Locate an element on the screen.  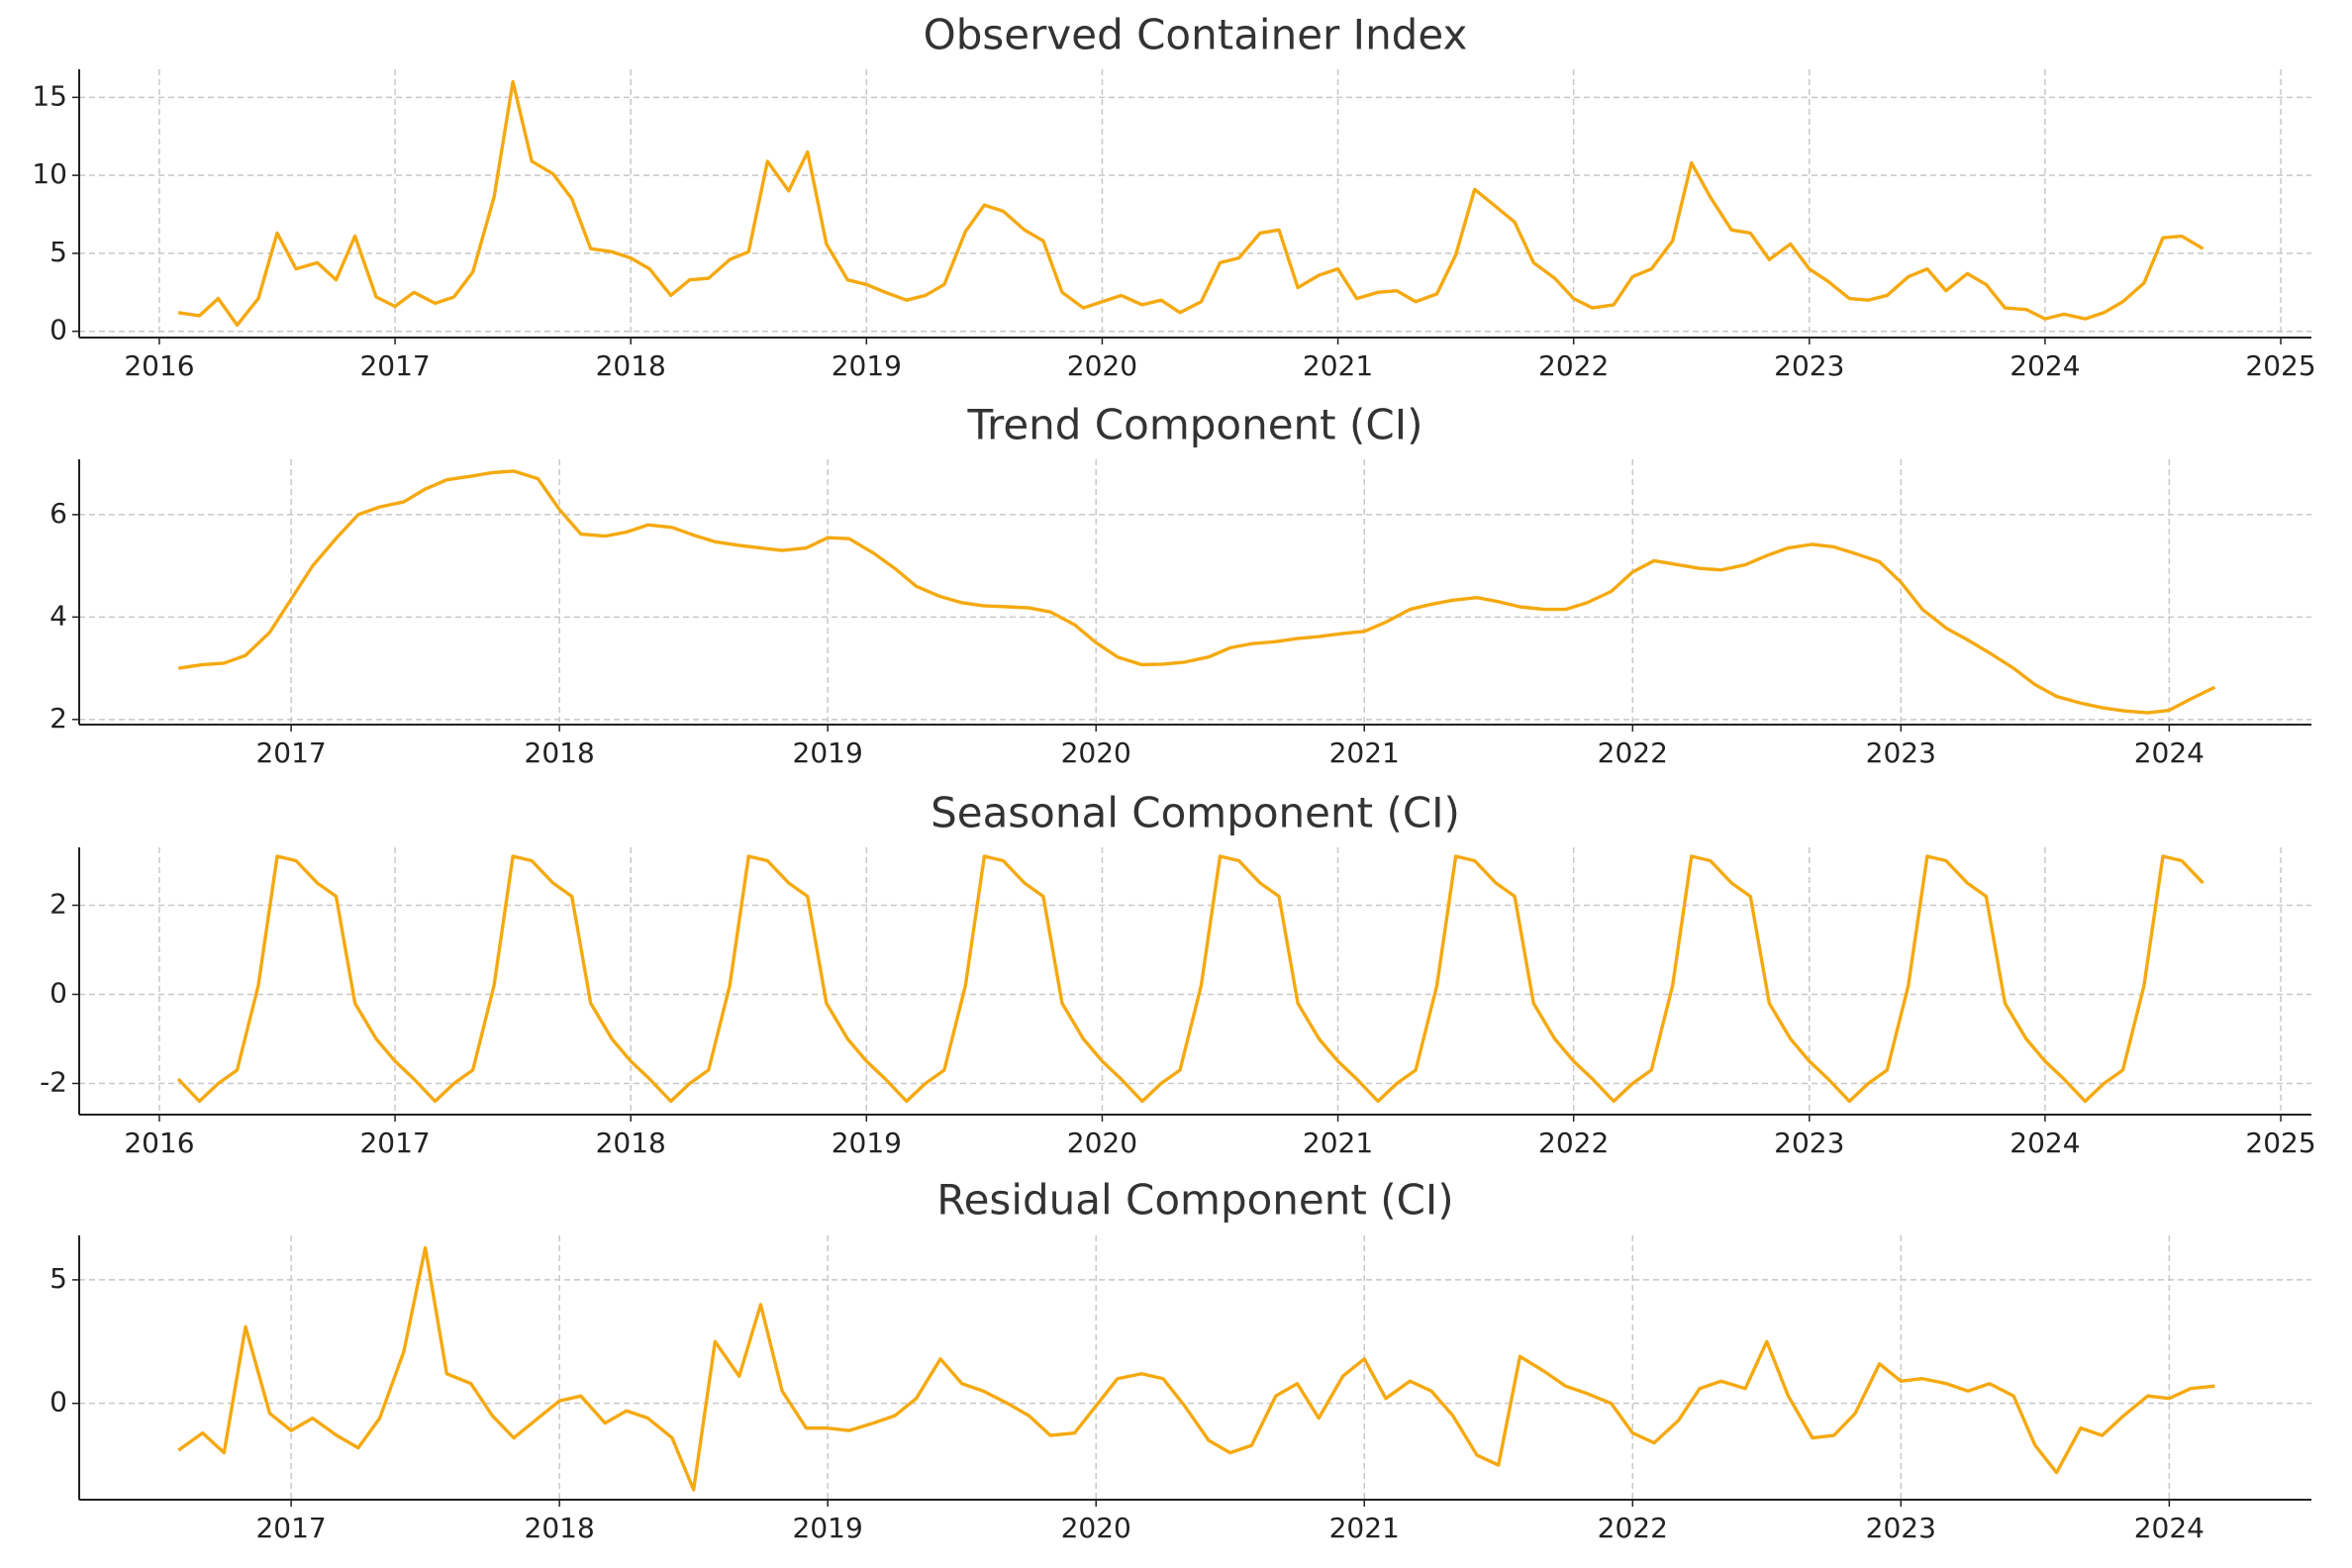
y-tick-label: 6 is located at coordinates (58, 513).